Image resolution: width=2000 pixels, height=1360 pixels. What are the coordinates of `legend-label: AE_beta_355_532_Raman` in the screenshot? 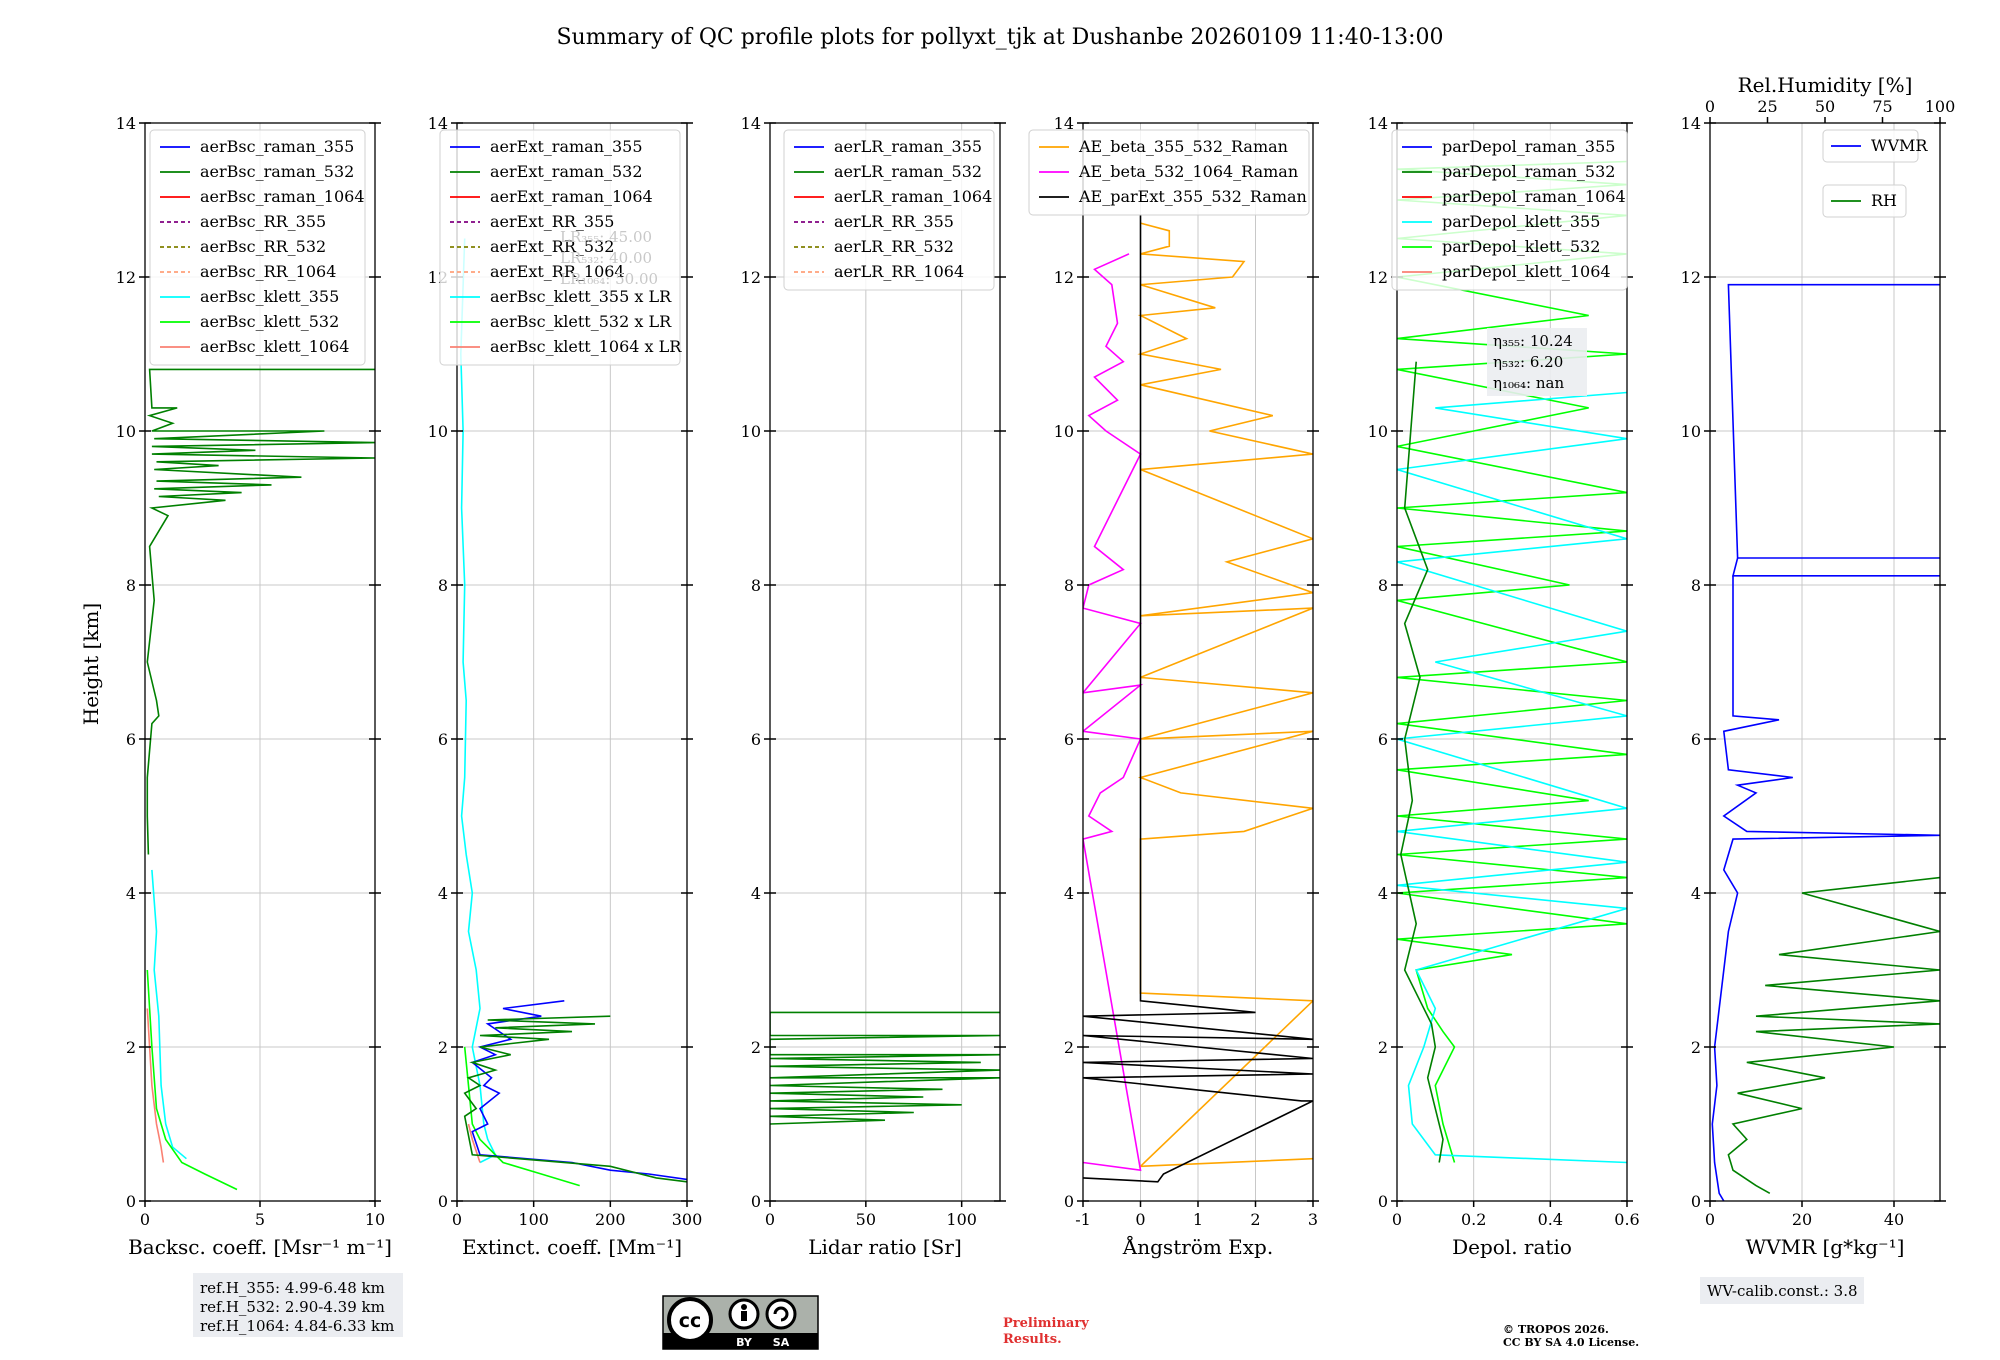 It's located at (1183, 146).